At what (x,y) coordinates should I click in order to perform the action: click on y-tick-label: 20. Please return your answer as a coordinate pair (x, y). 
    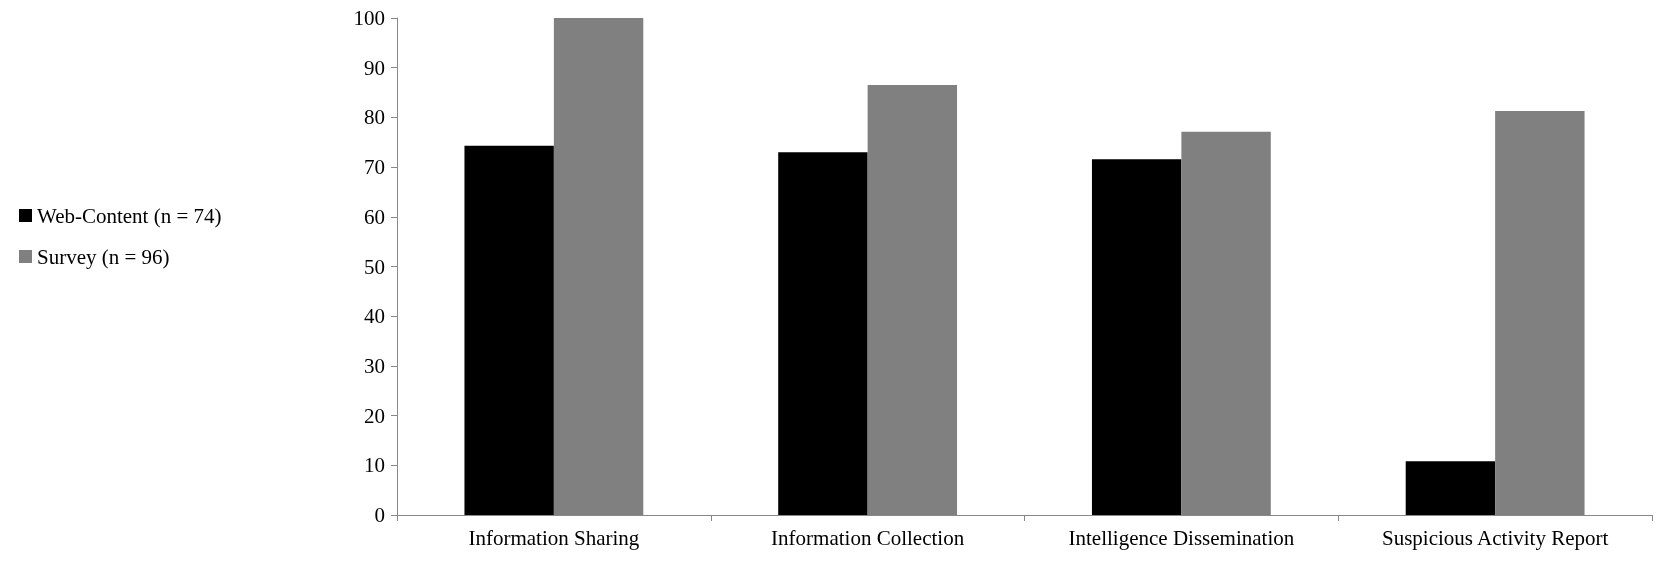
    Looking at the image, I should click on (374, 415).